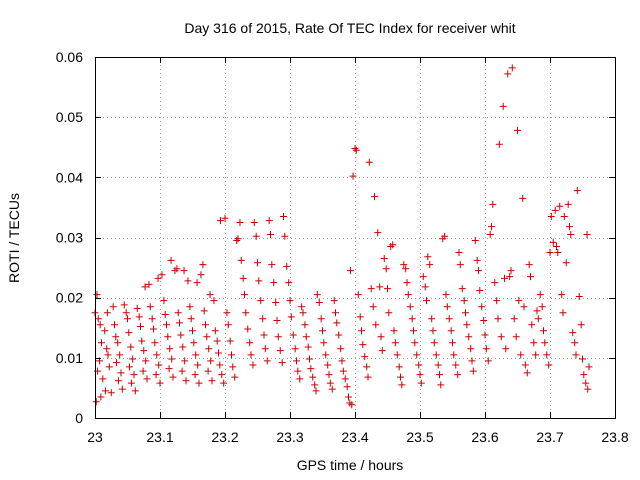 This screenshot has width=640, height=480. Describe the element at coordinates (614, 437) in the screenshot. I see `x-tick-label: 23.8` at that location.